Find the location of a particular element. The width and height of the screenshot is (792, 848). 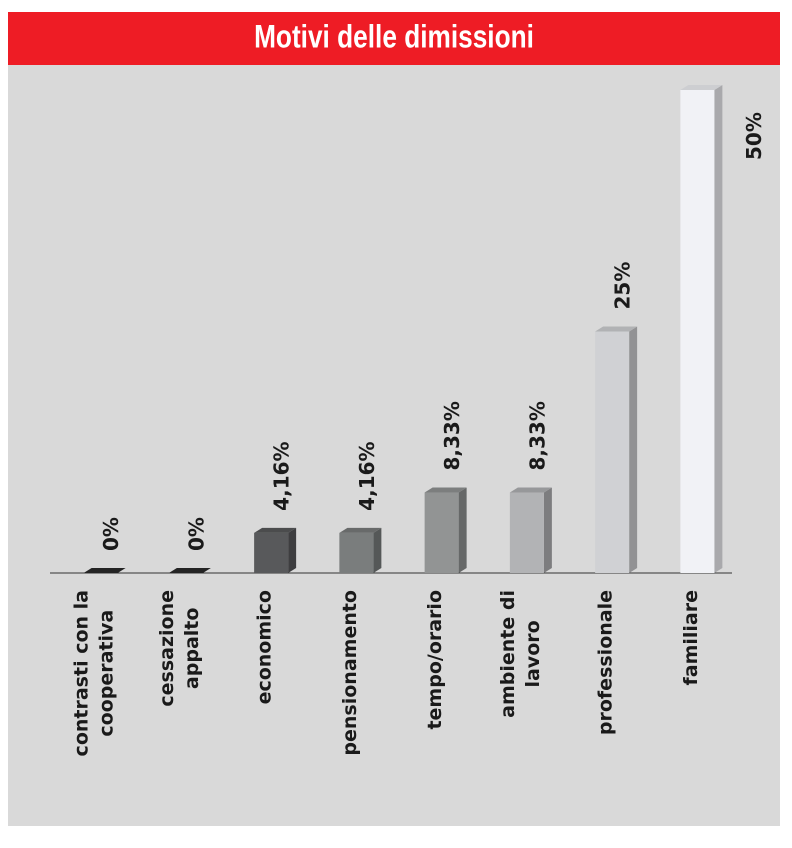

x-tick-label: cessazione is located at coordinates (167, 648).